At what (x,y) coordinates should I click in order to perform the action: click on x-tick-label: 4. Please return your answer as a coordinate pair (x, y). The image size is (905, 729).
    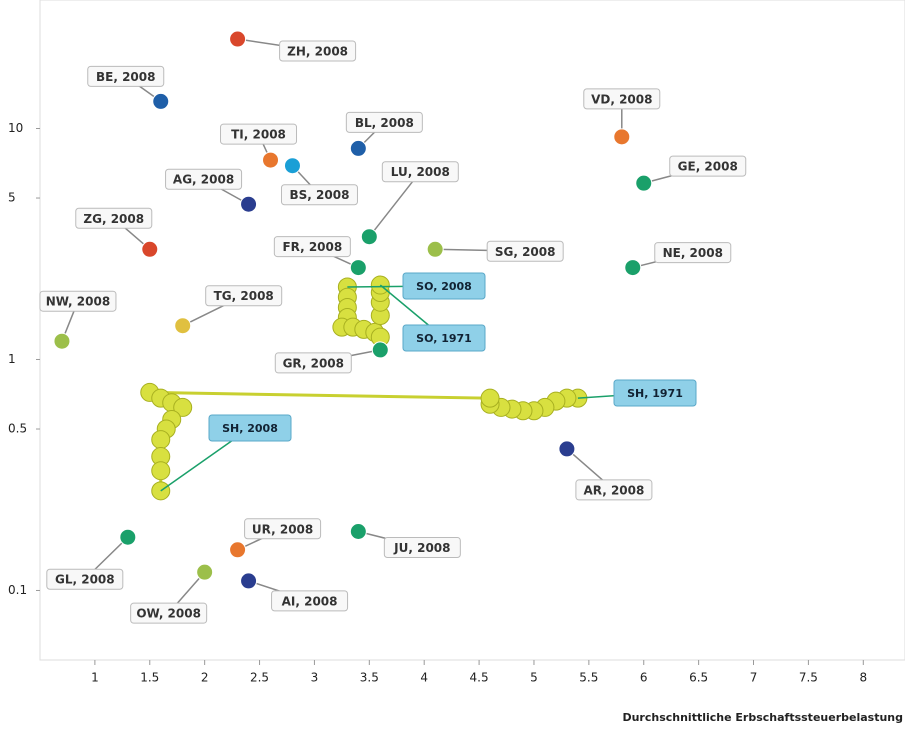
    Looking at the image, I should click on (424, 678).